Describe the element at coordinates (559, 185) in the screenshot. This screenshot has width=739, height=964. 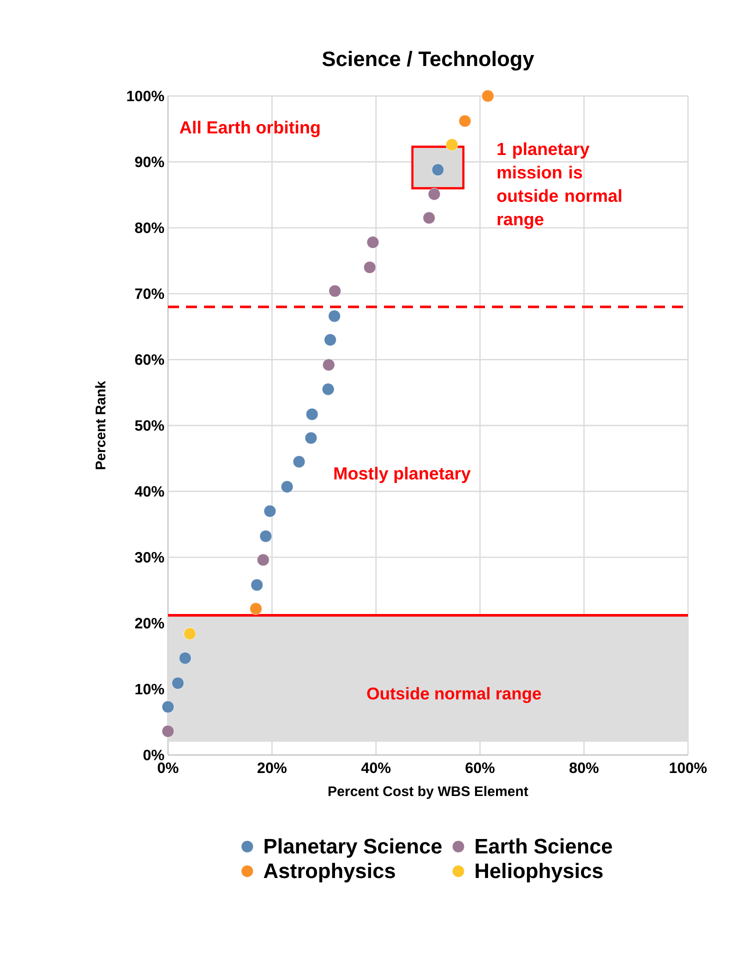
I see `annotation: 1 planetary mission is outside normal range` at that location.